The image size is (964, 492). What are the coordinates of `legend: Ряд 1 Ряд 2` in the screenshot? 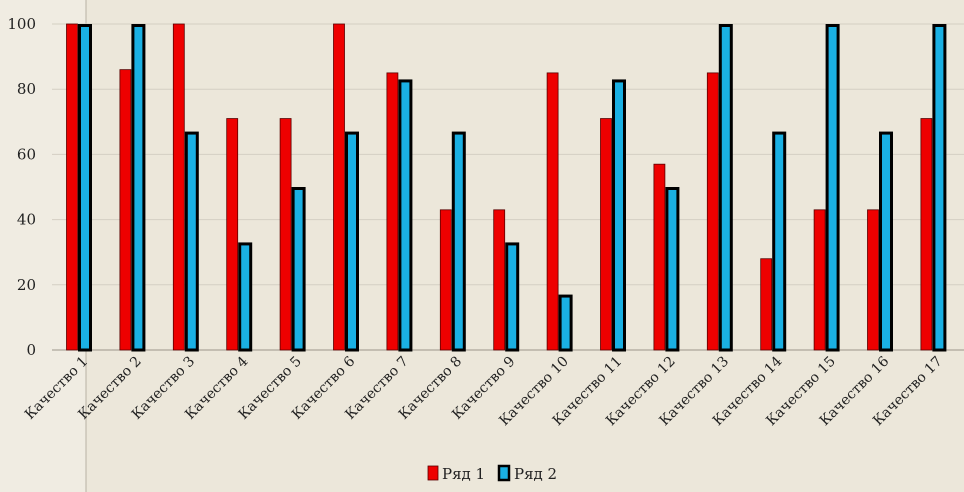 It's located at (492, 473).